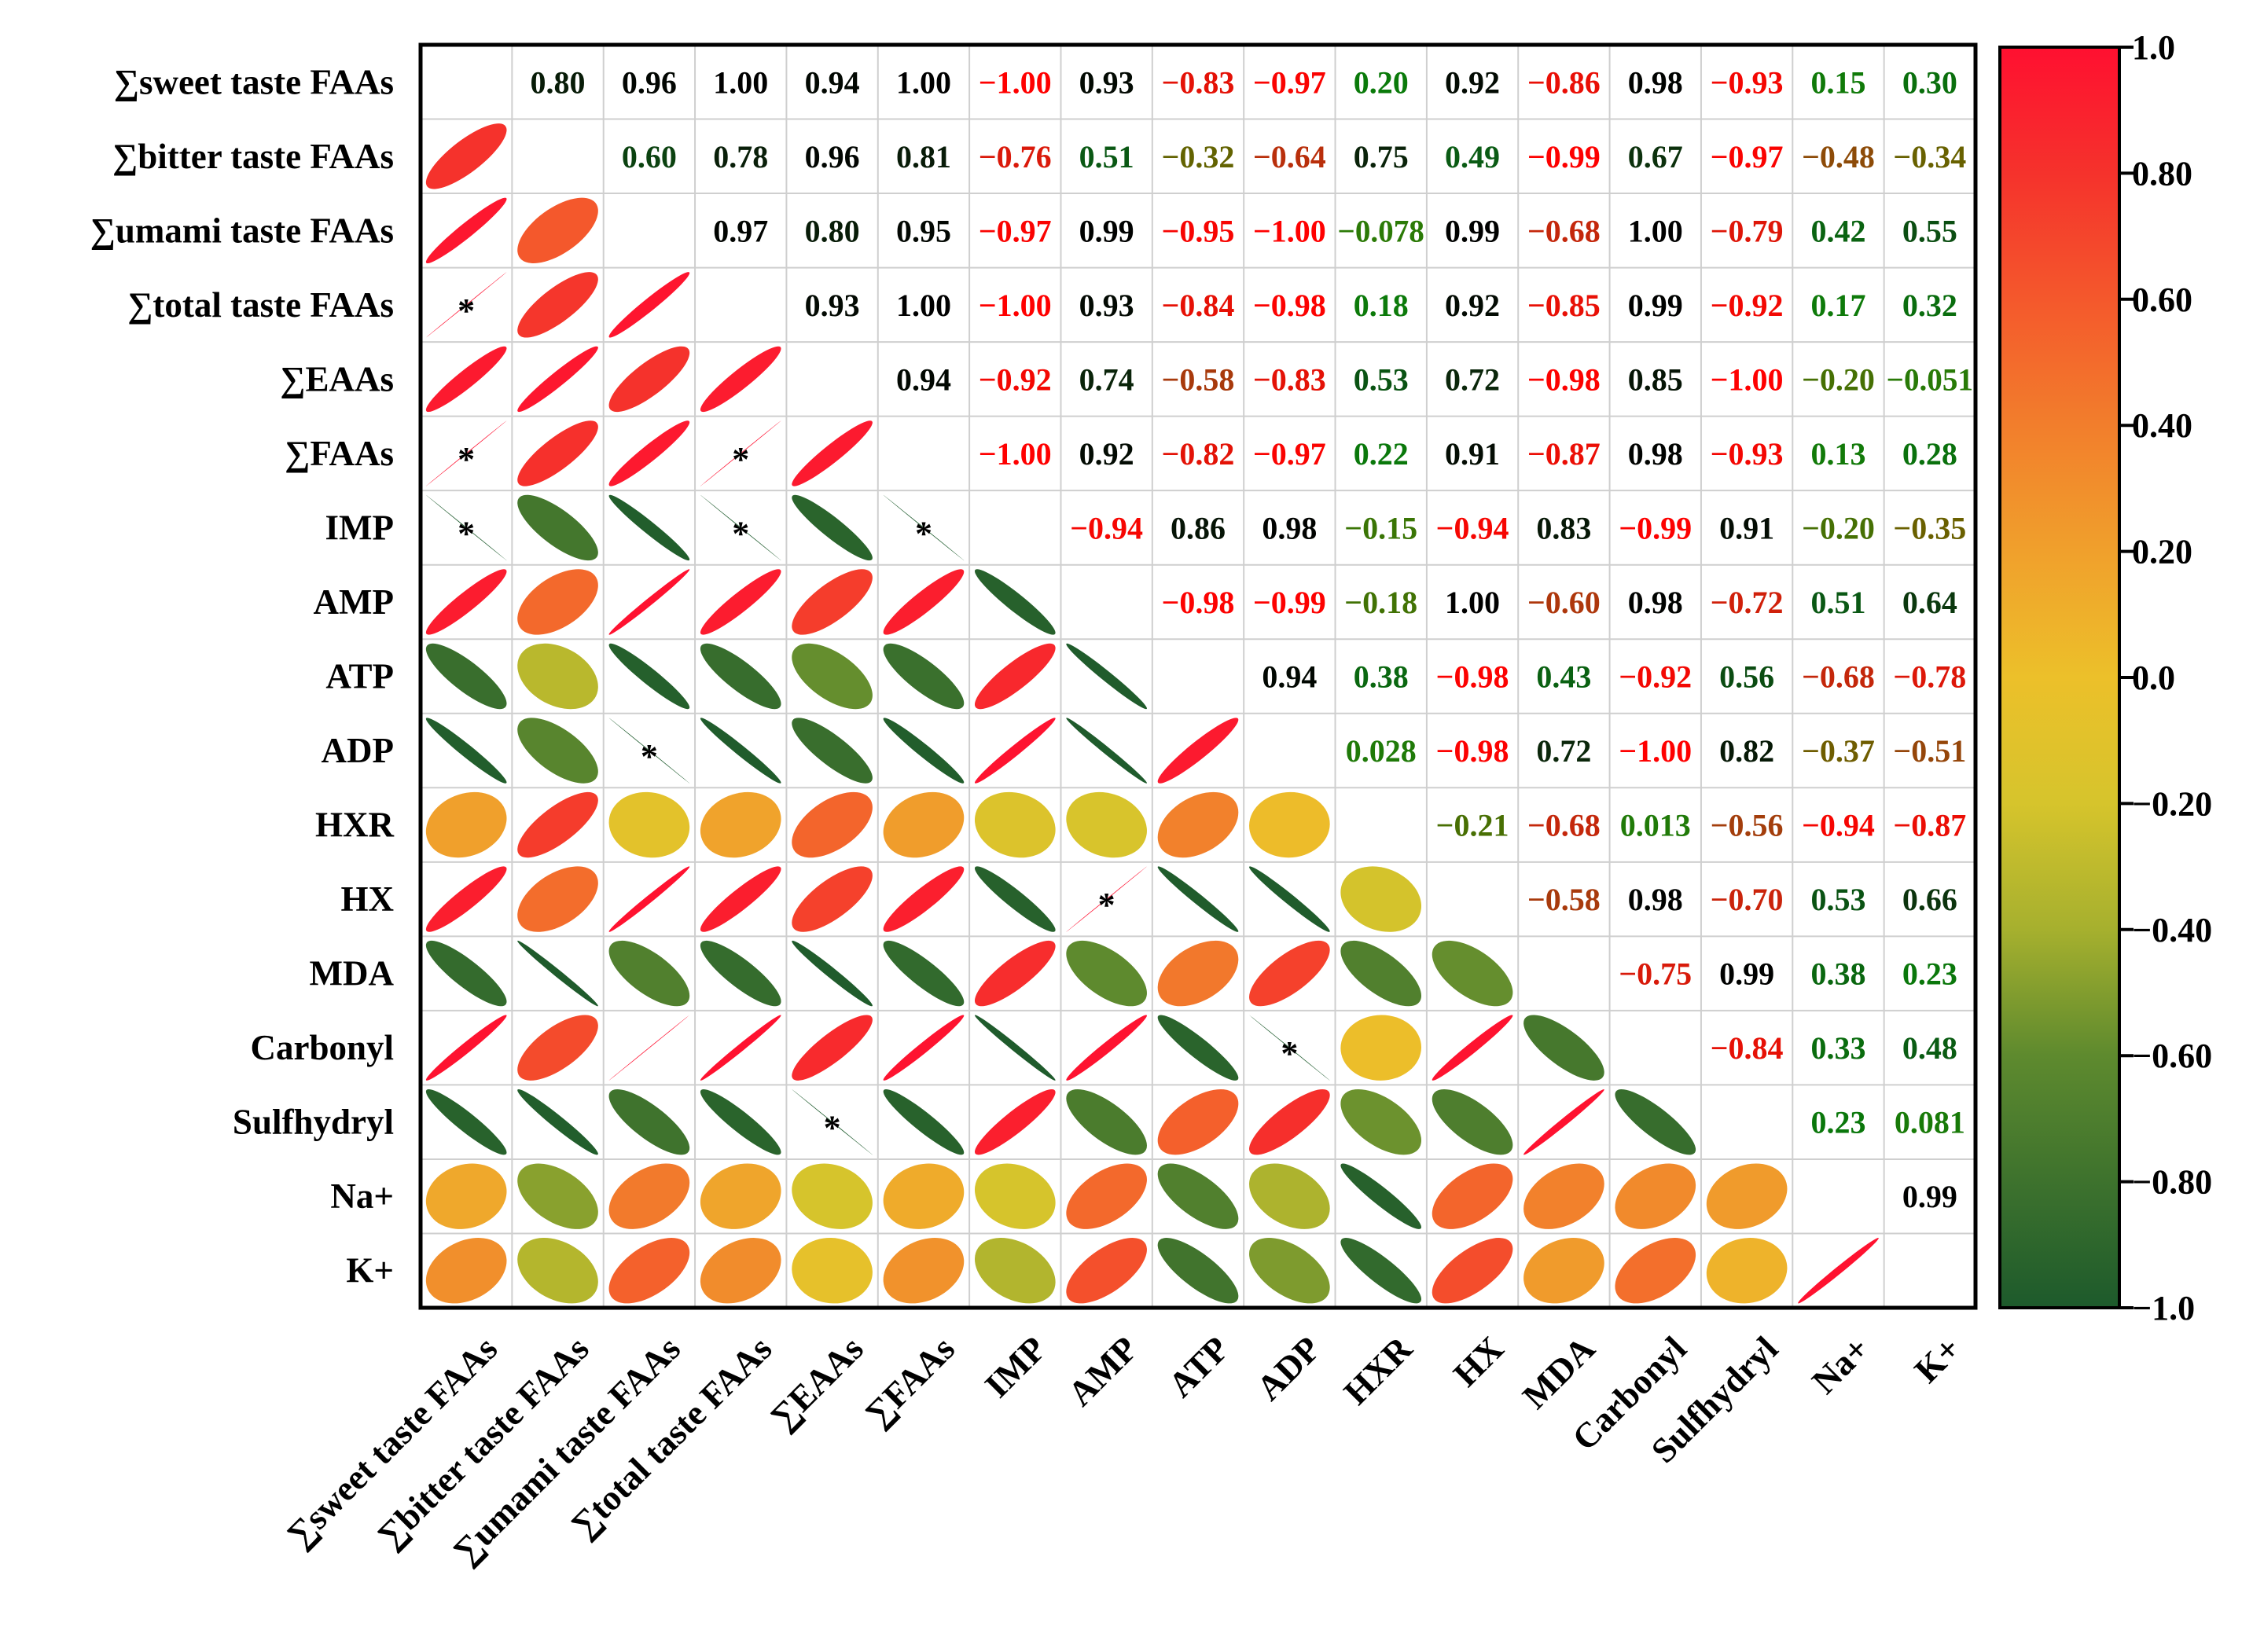 The height and width of the screenshot is (1652, 2253). What do you see at coordinates (1289, 157) in the screenshot?
I see `coefficient-label: −0.64` at bounding box center [1289, 157].